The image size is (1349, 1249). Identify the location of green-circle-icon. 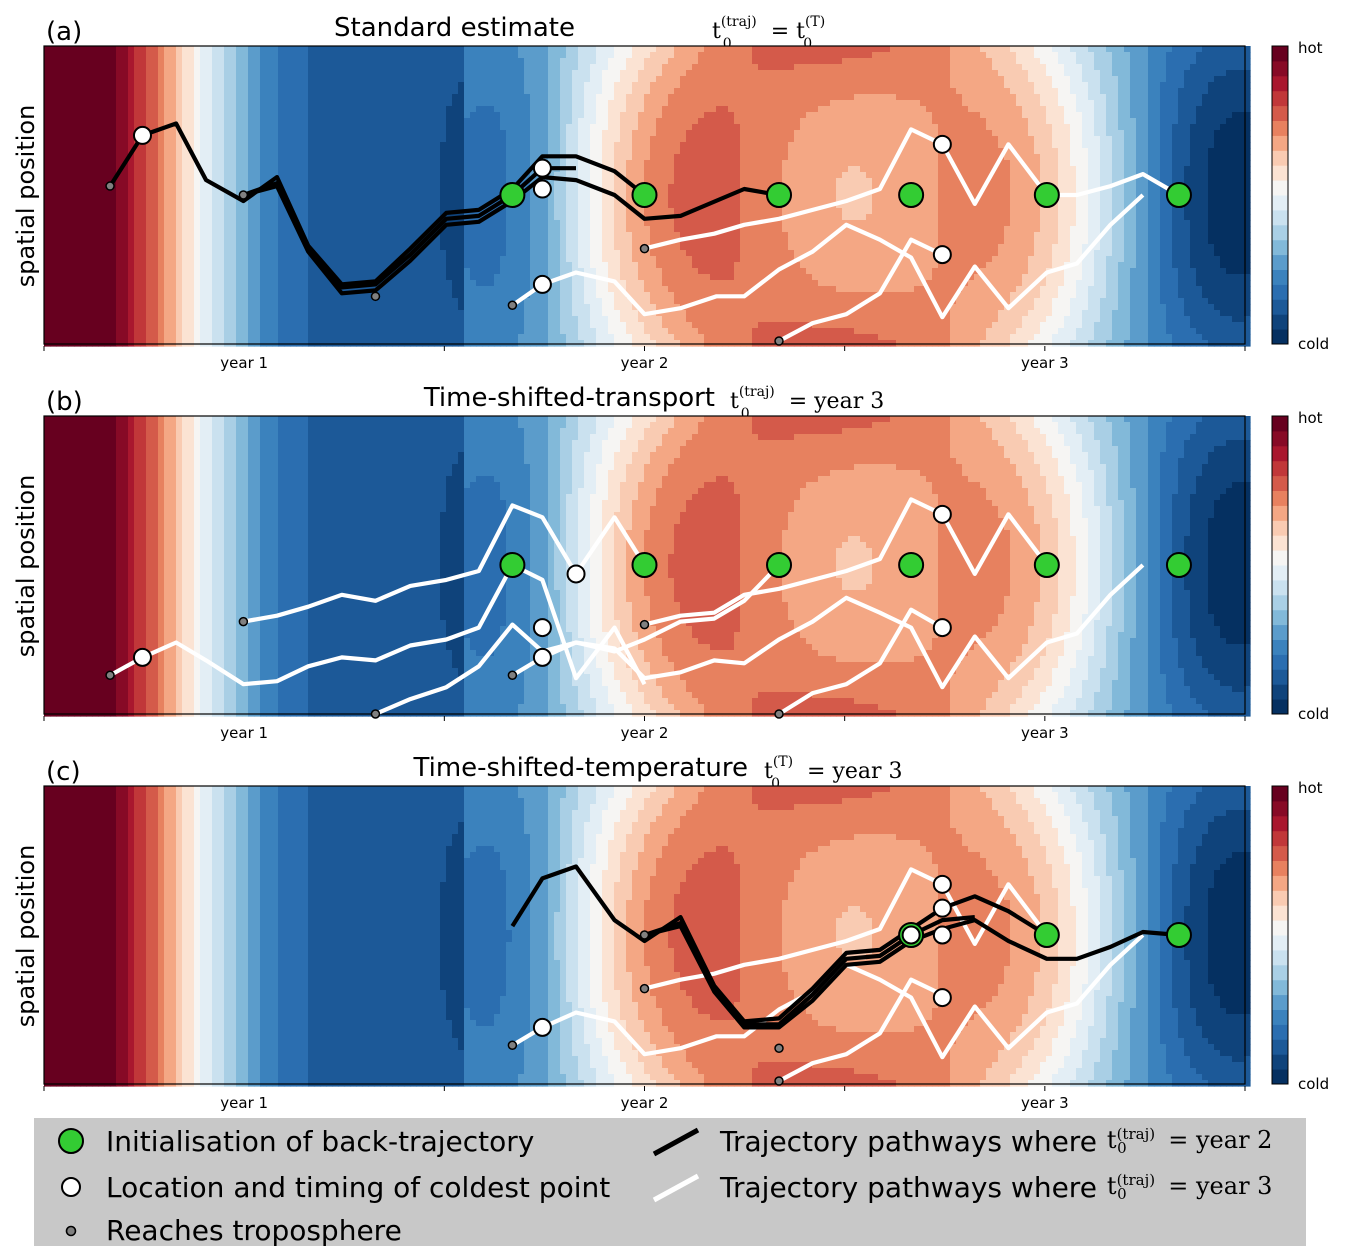
(71, 1141).